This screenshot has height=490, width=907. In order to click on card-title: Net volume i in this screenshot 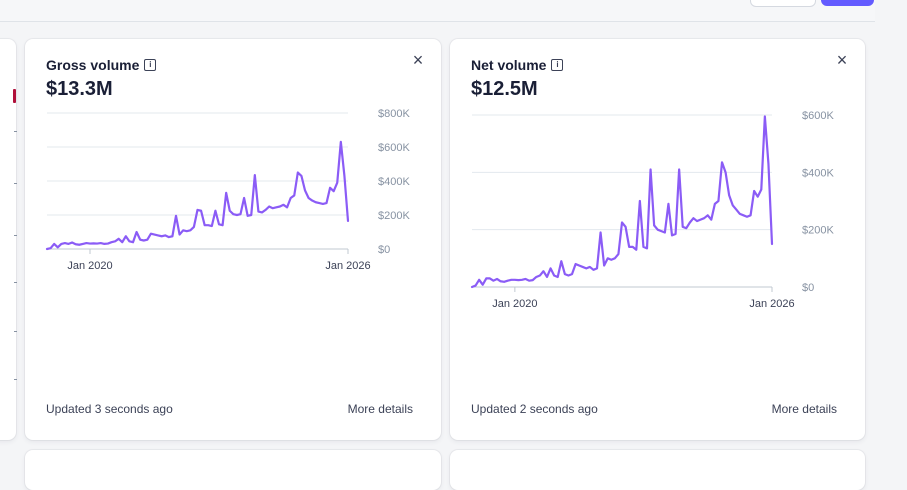, I will do `click(517, 65)`.